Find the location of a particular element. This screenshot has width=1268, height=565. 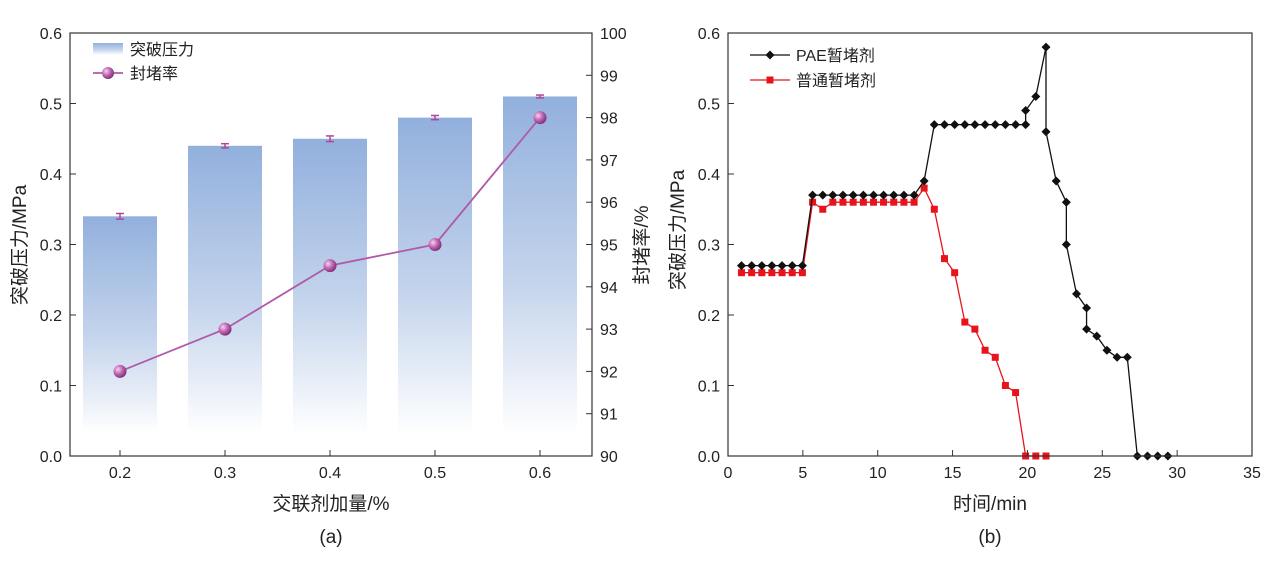

x-tick-label: 0.3 is located at coordinates (225, 473).